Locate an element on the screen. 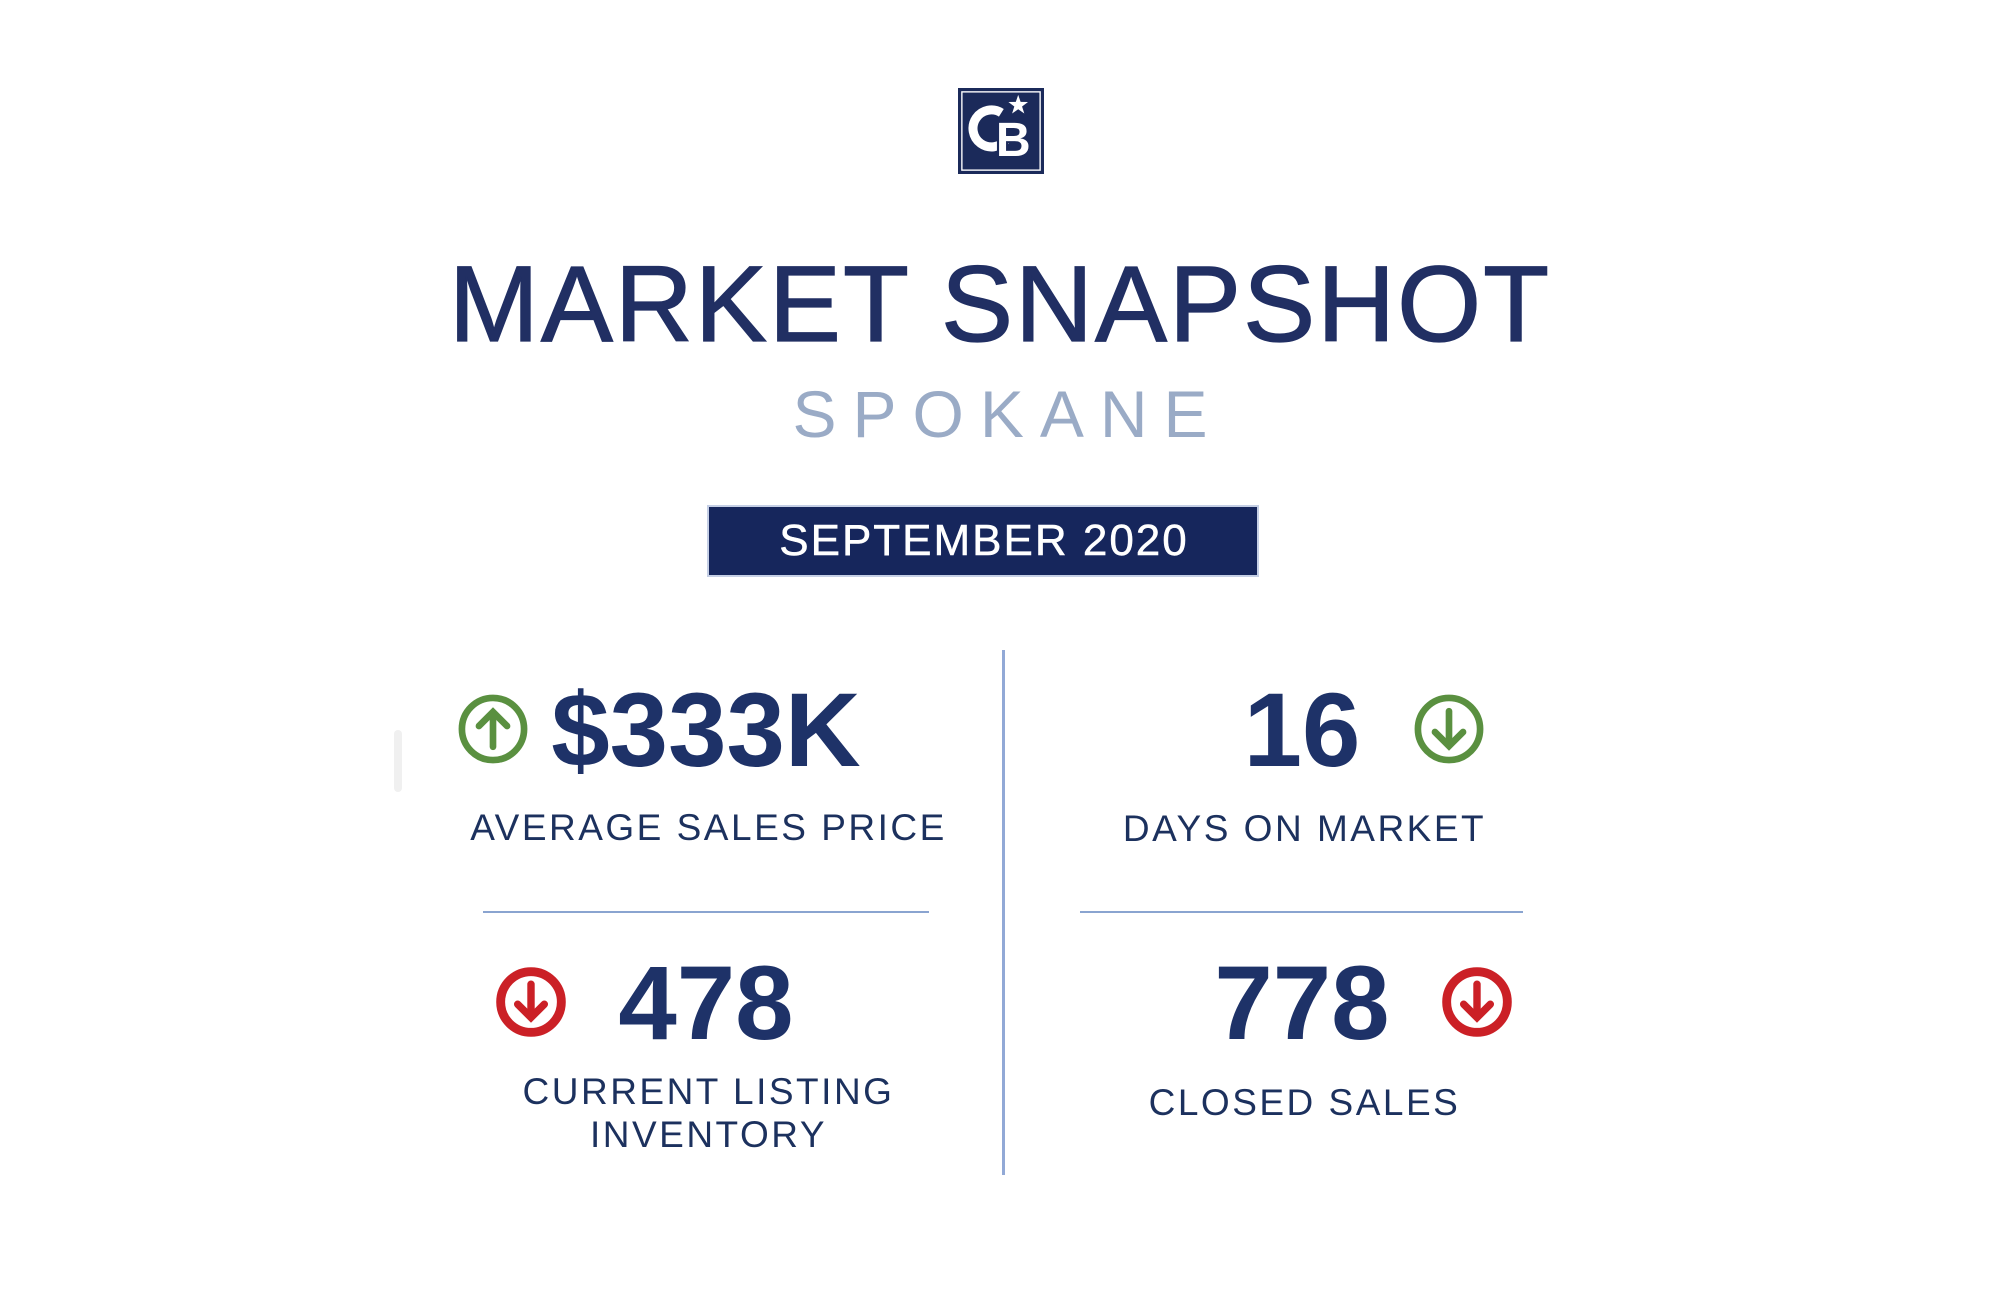 The height and width of the screenshot is (1310, 2000). horizontal-divider-right is located at coordinates (1301, 912).